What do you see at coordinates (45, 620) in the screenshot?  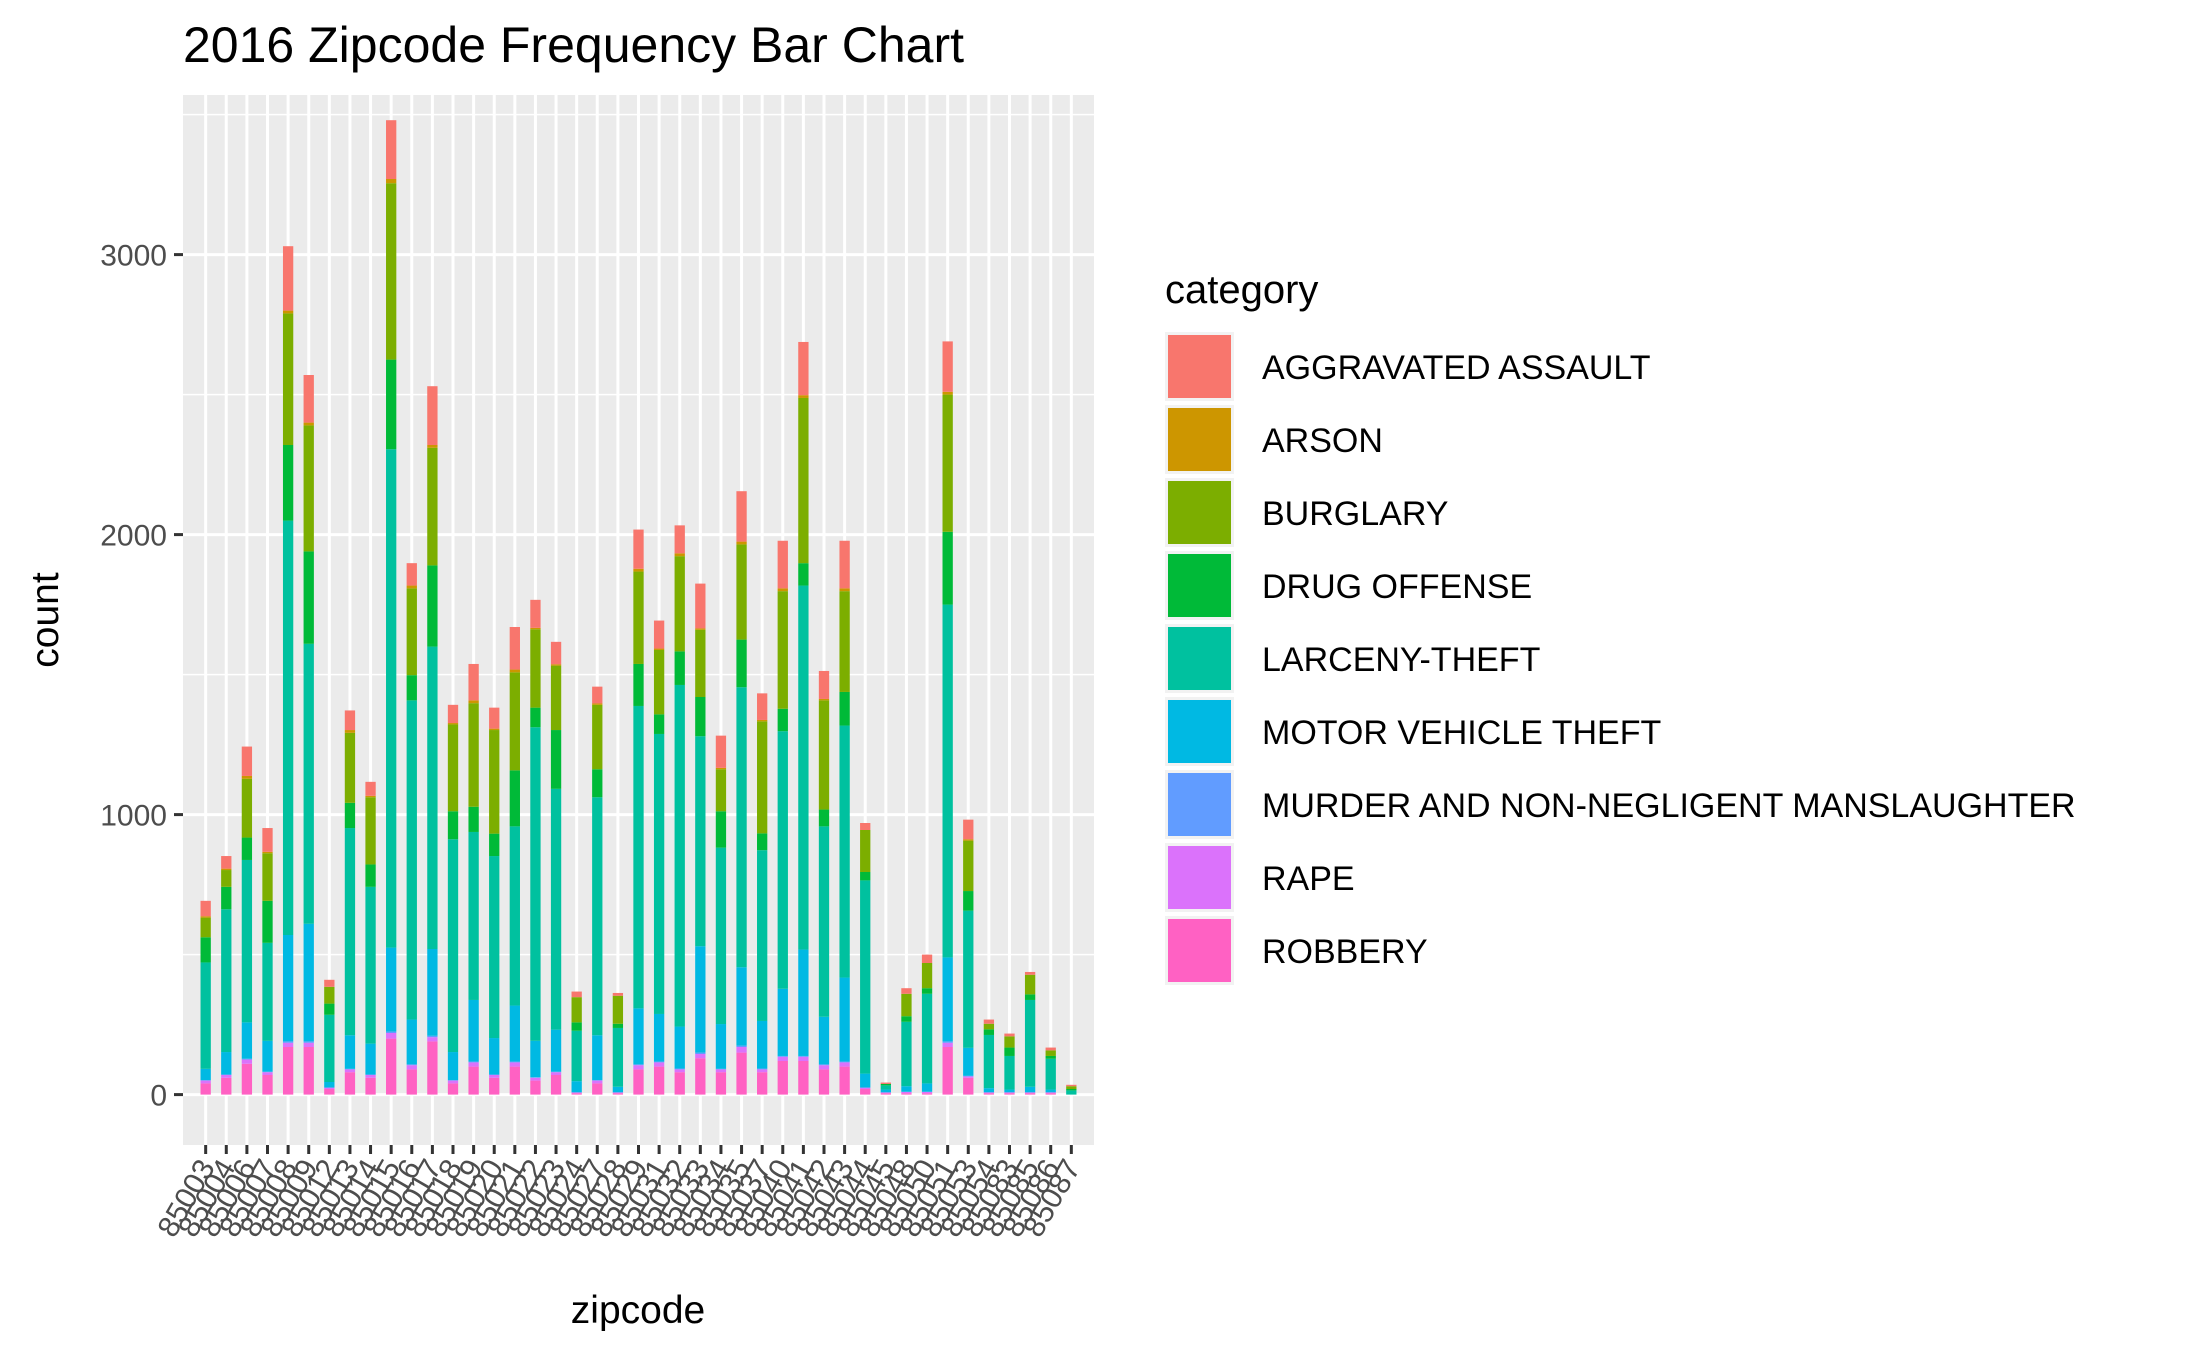 I see `y-axis-title: count` at bounding box center [45, 620].